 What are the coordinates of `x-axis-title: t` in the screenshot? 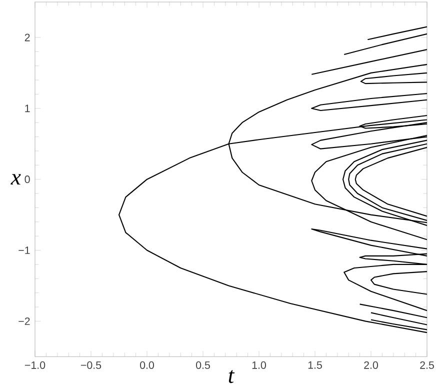 It's located at (231, 377).